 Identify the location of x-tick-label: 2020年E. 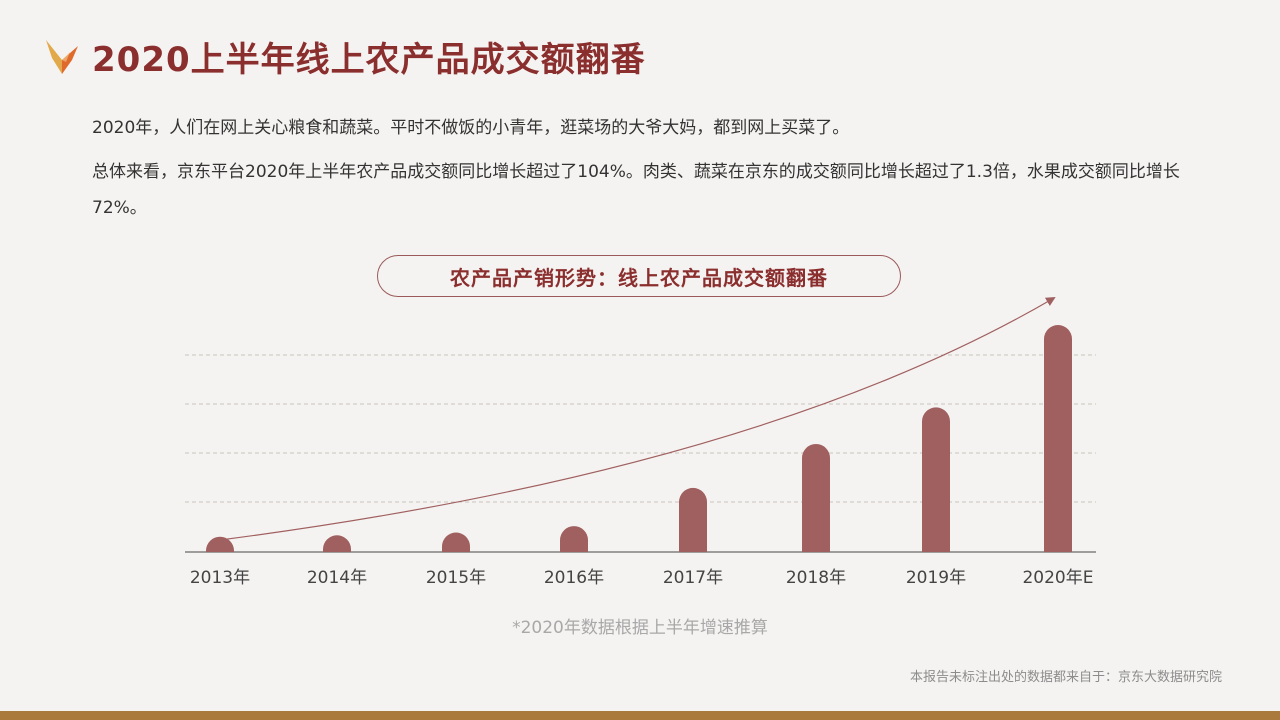
(1057, 578).